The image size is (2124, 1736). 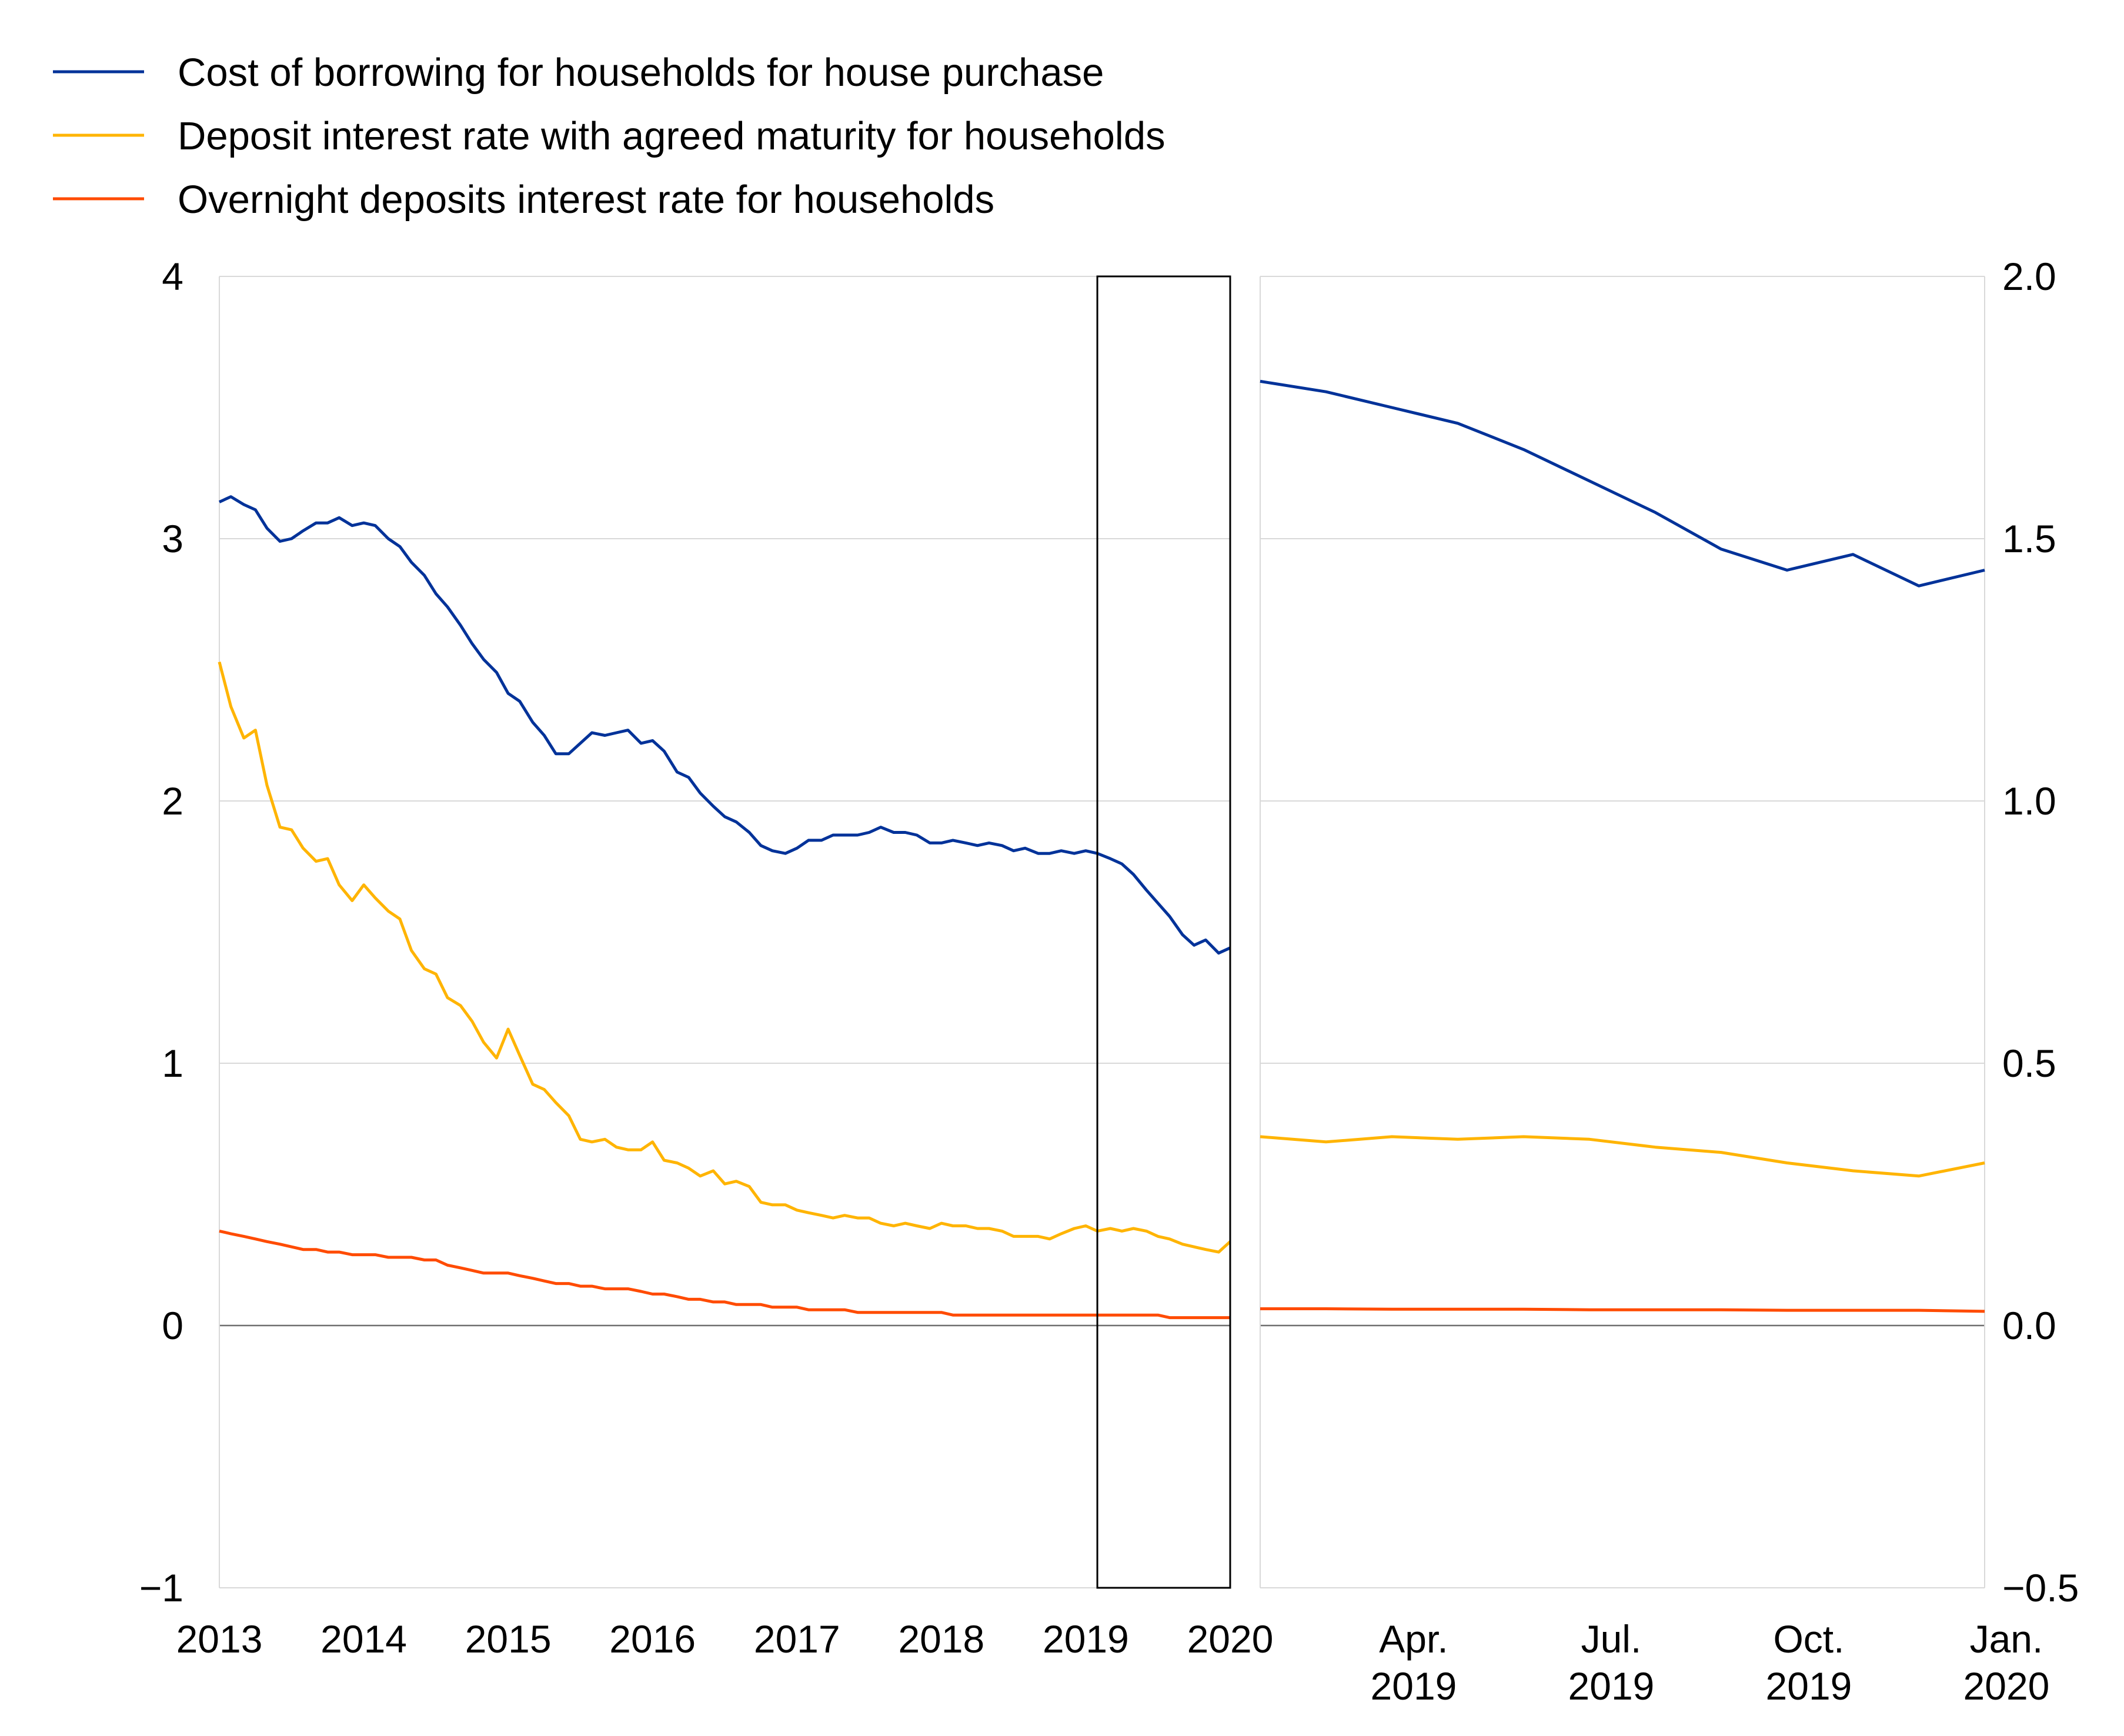 I want to click on left-y-tick-label: 0, so click(x=172, y=1325).